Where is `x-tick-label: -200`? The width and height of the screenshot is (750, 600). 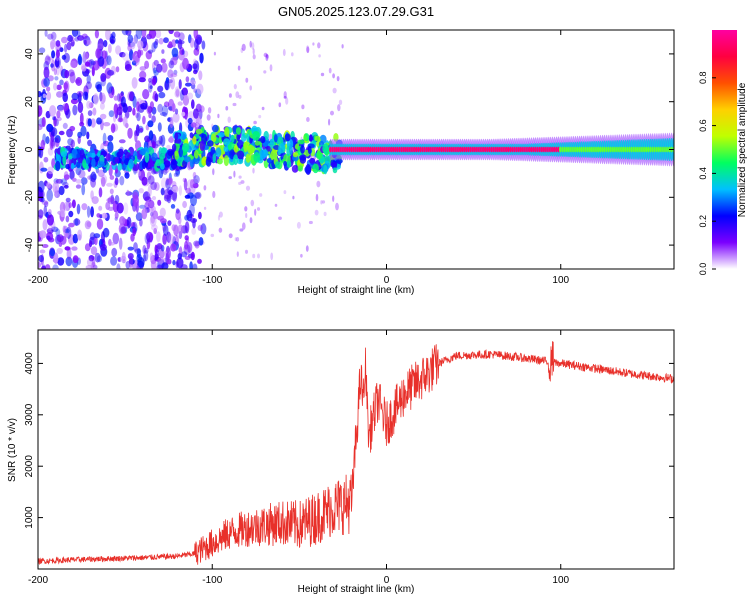 x-tick-label: -200 is located at coordinates (38, 280).